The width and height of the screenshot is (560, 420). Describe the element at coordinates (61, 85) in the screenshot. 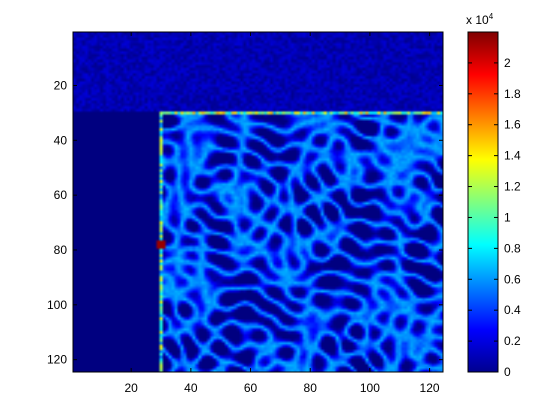

I see `y-tick-label: 20` at that location.